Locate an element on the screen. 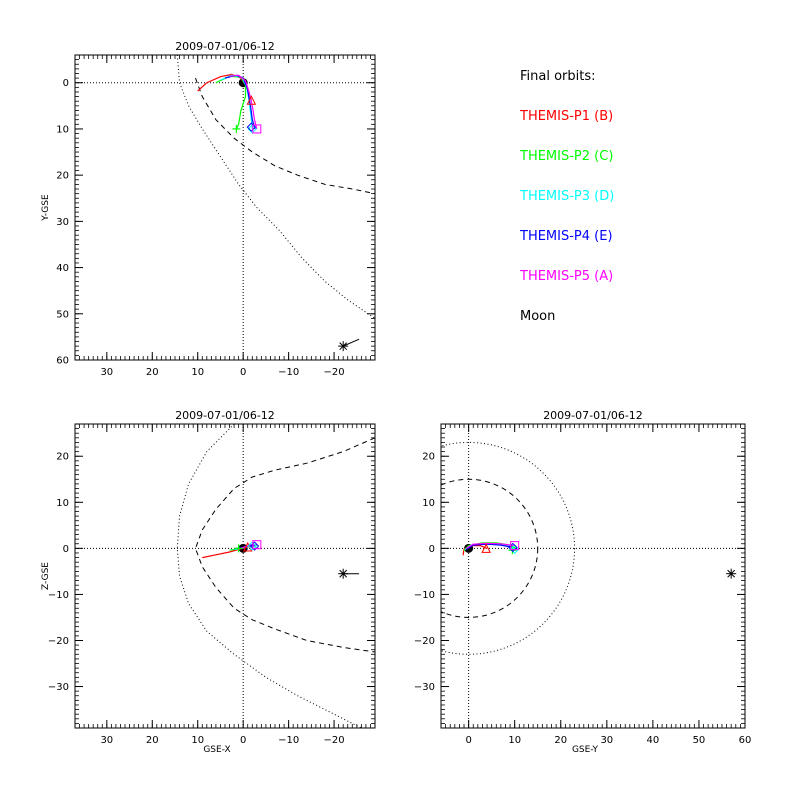 The width and height of the screenshot is (800, 800). magnetopause-circle is located at coordinates (490, 548).